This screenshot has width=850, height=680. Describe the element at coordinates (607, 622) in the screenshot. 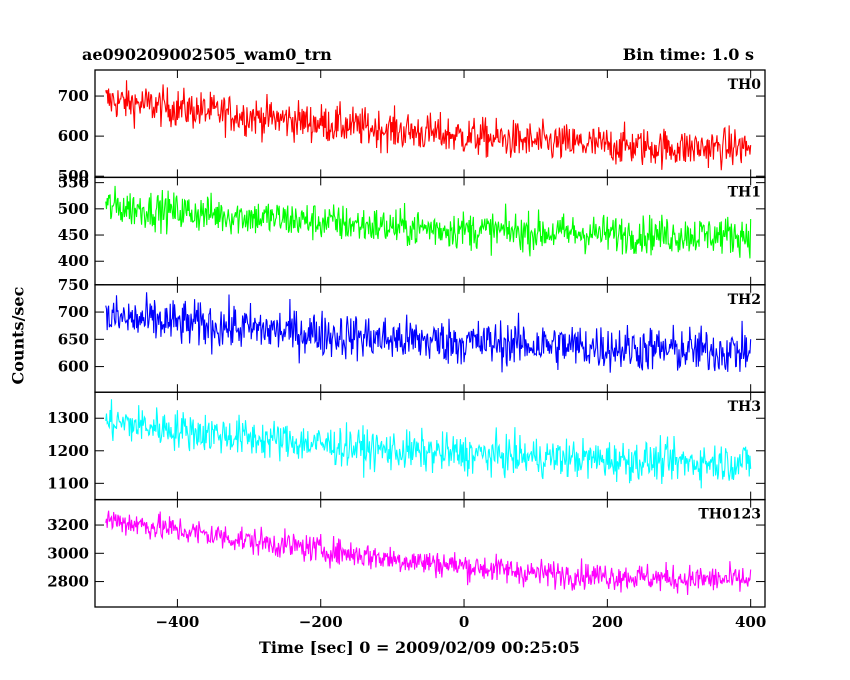

I see `x-tick-label: 200` at that location.